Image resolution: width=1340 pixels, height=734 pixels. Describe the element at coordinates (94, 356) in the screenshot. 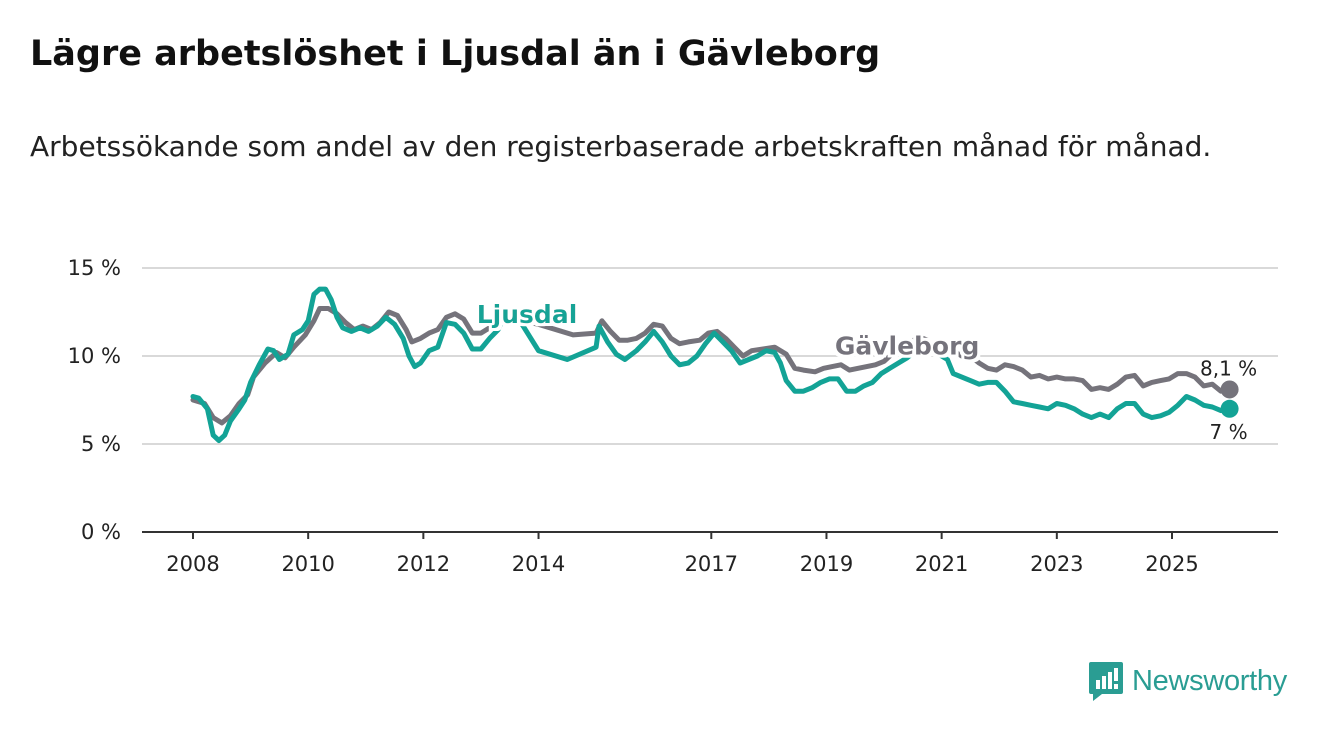

I see `y-tick-label: 10 %` at that location.